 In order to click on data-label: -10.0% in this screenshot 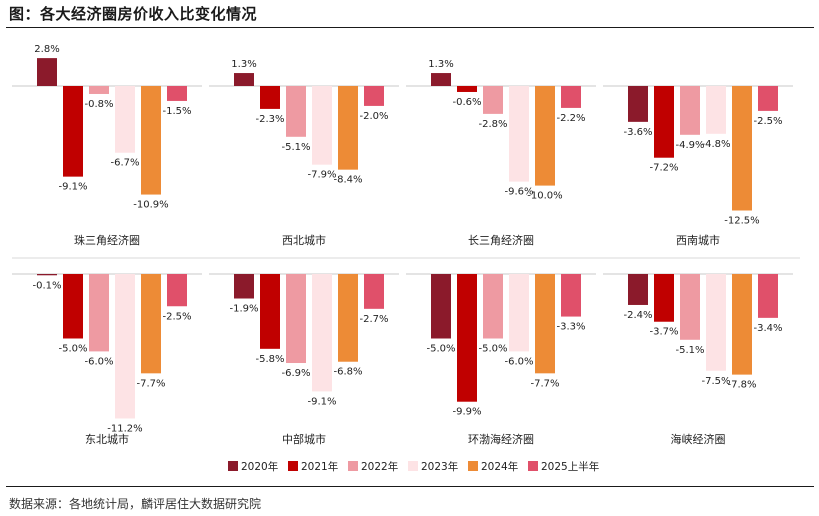, I will do `click(544, 196)`.